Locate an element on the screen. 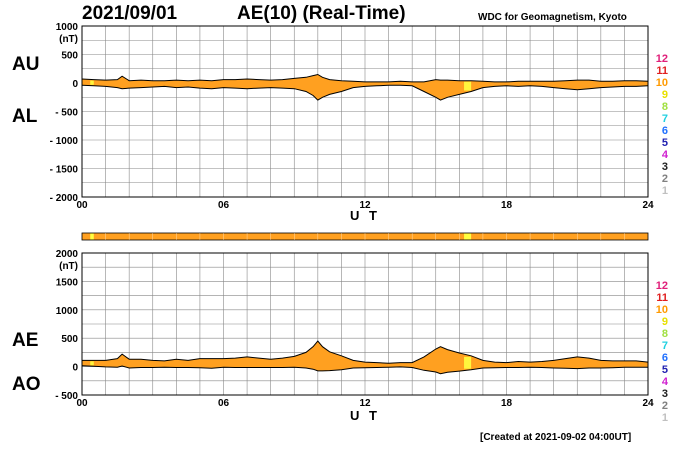  series-line-AL is located at coordinates (365, 92).